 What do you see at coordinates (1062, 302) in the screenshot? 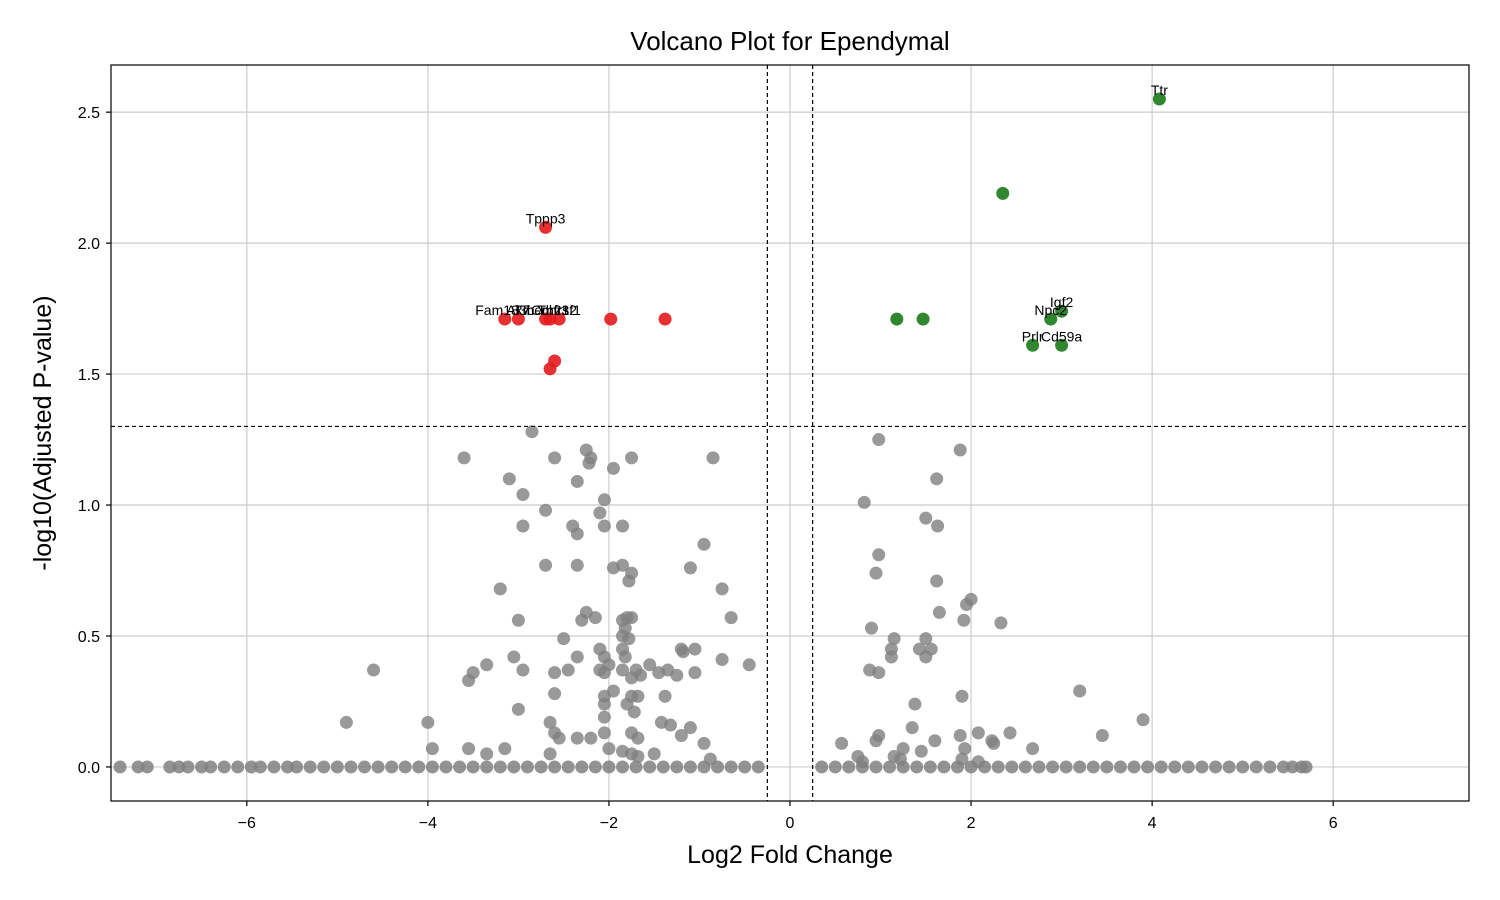
I see `point-label: Igf2` at bounding box center [1062, 302].